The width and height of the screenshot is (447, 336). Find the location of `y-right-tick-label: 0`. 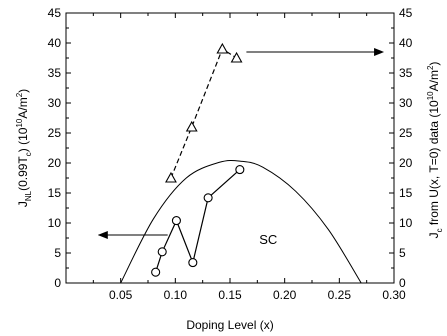

y-right-tick-label: 0 is located at coordinates (402, 283).